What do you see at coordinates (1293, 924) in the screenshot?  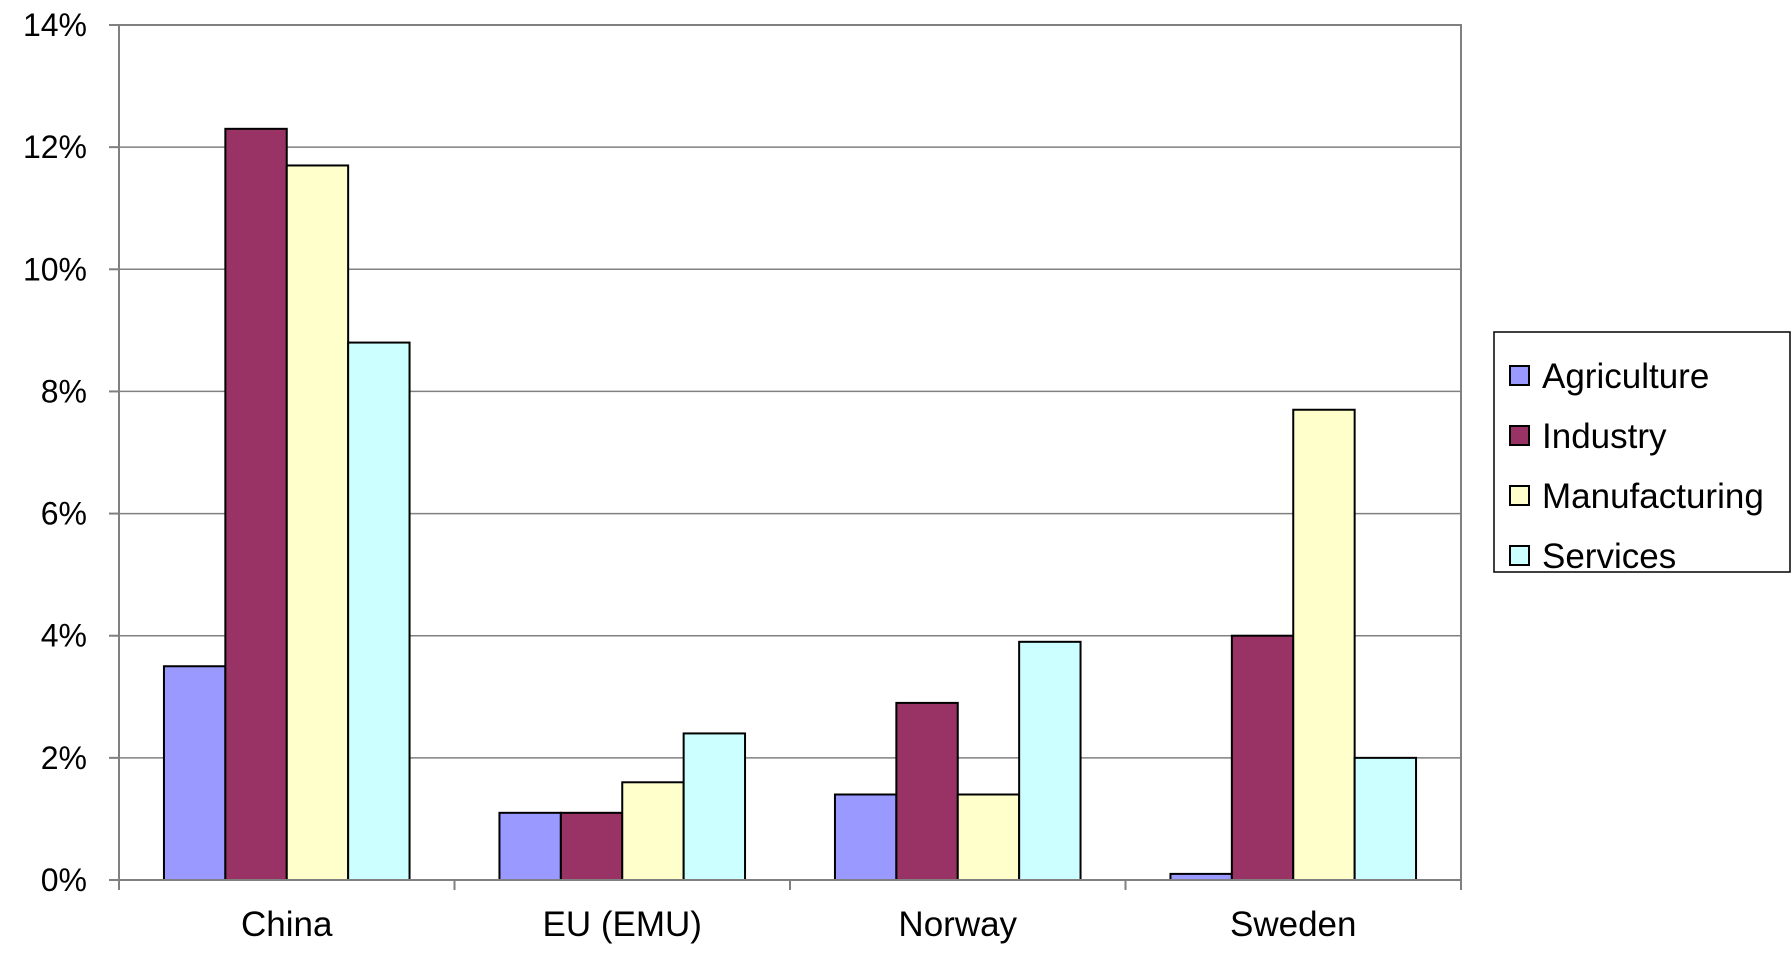 I see `x-category-label: Sweden` at bounding box center [1293, 924].